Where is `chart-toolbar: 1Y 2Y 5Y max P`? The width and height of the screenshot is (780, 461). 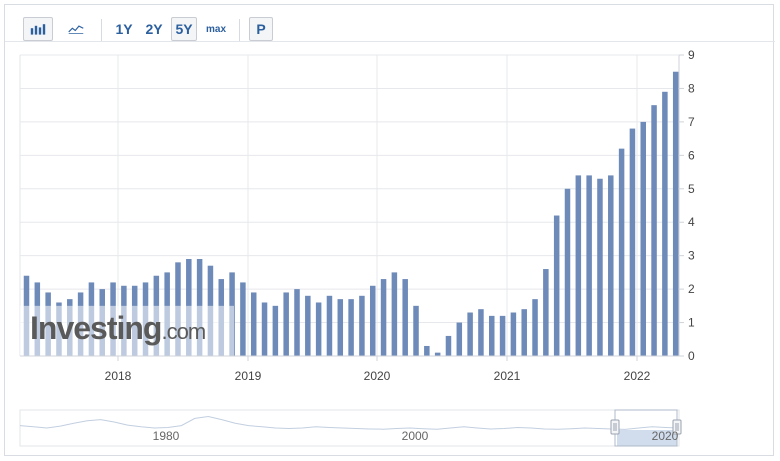 chart-toolbar: 1Y 2Y 5Y max P is located at coordinates (393, 28).